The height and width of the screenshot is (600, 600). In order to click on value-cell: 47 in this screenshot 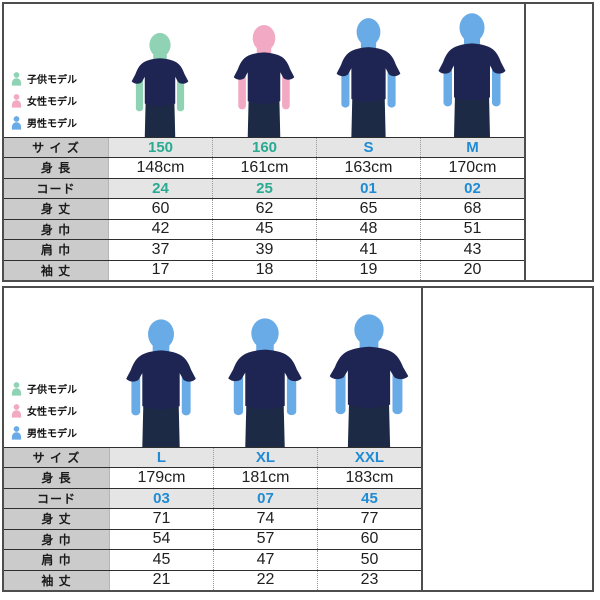, I will do `click(265, 560)`.